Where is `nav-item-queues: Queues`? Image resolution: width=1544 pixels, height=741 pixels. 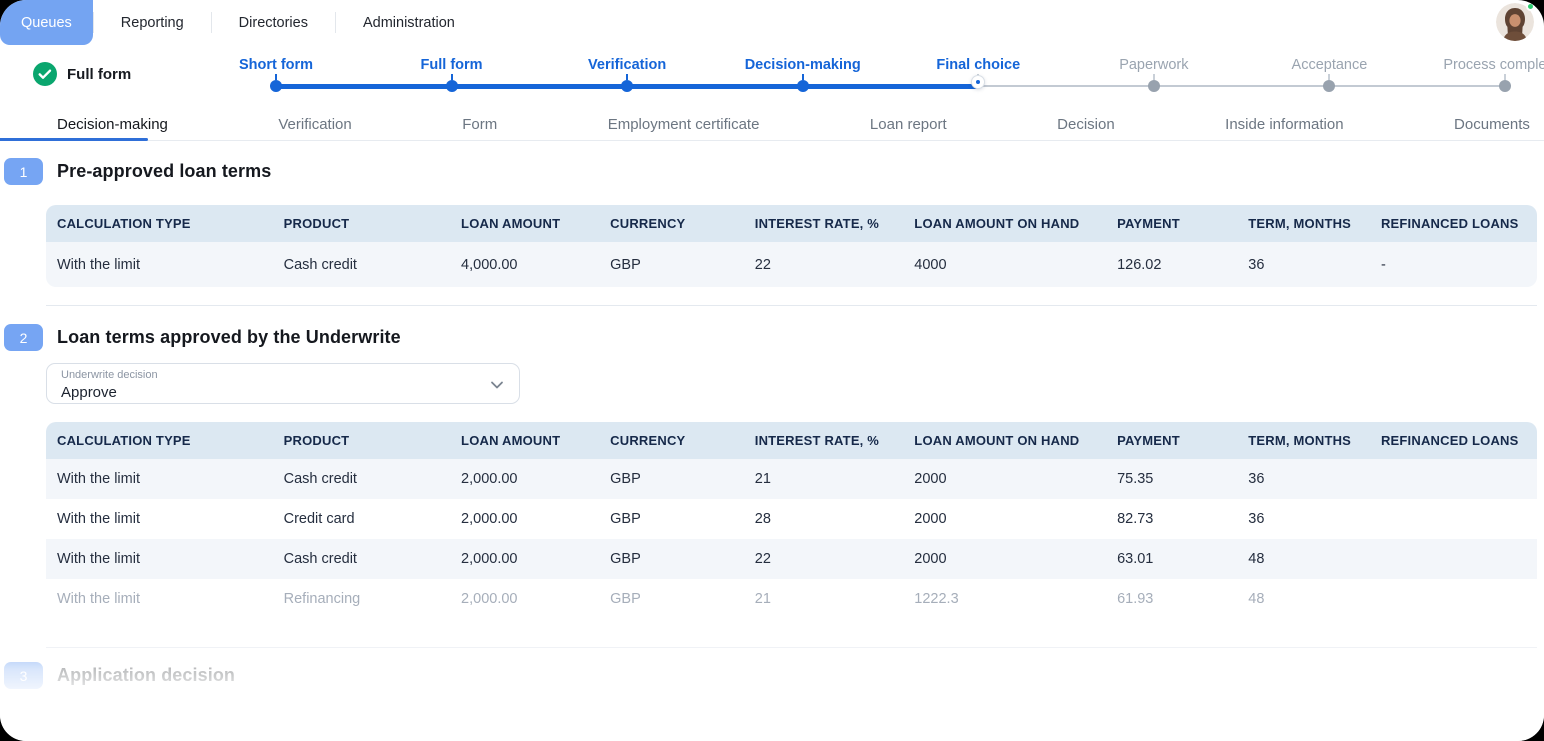
nav-item-queues: Queues is located at coordinates (46, 22).